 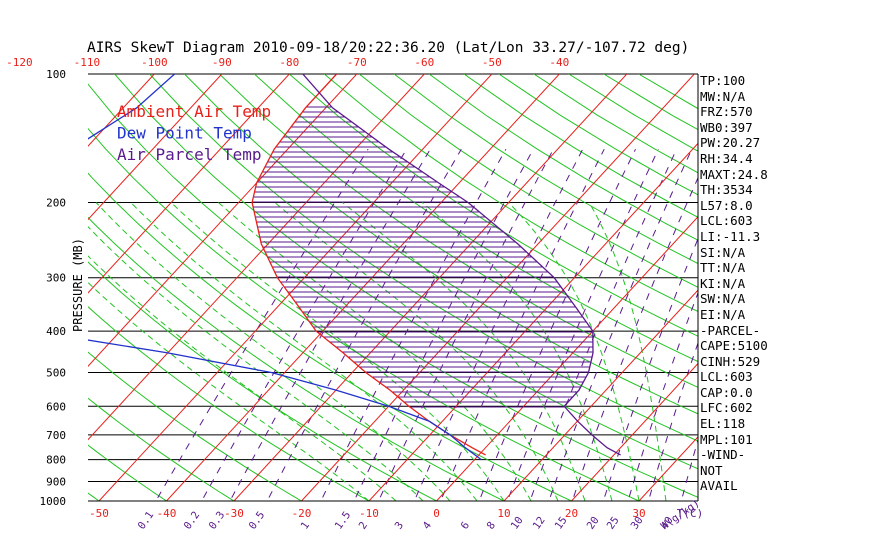 I want to click on sounding-index-line: L57:8.0, so click(x=726, y=205).